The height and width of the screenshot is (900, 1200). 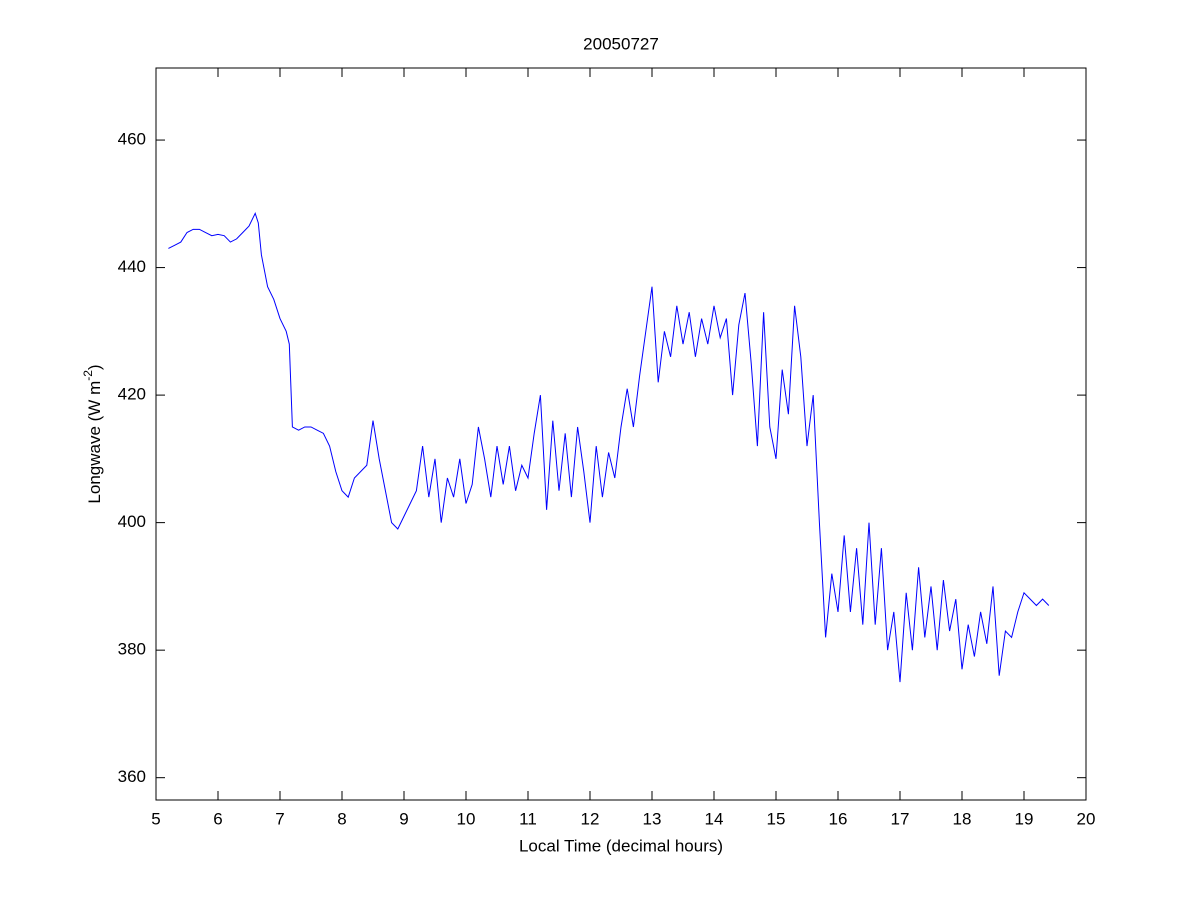 What do you see at coordinates (838, 818) in the screenshot?
I see `x-tick-label: 16` at bounding box center [838, 818].